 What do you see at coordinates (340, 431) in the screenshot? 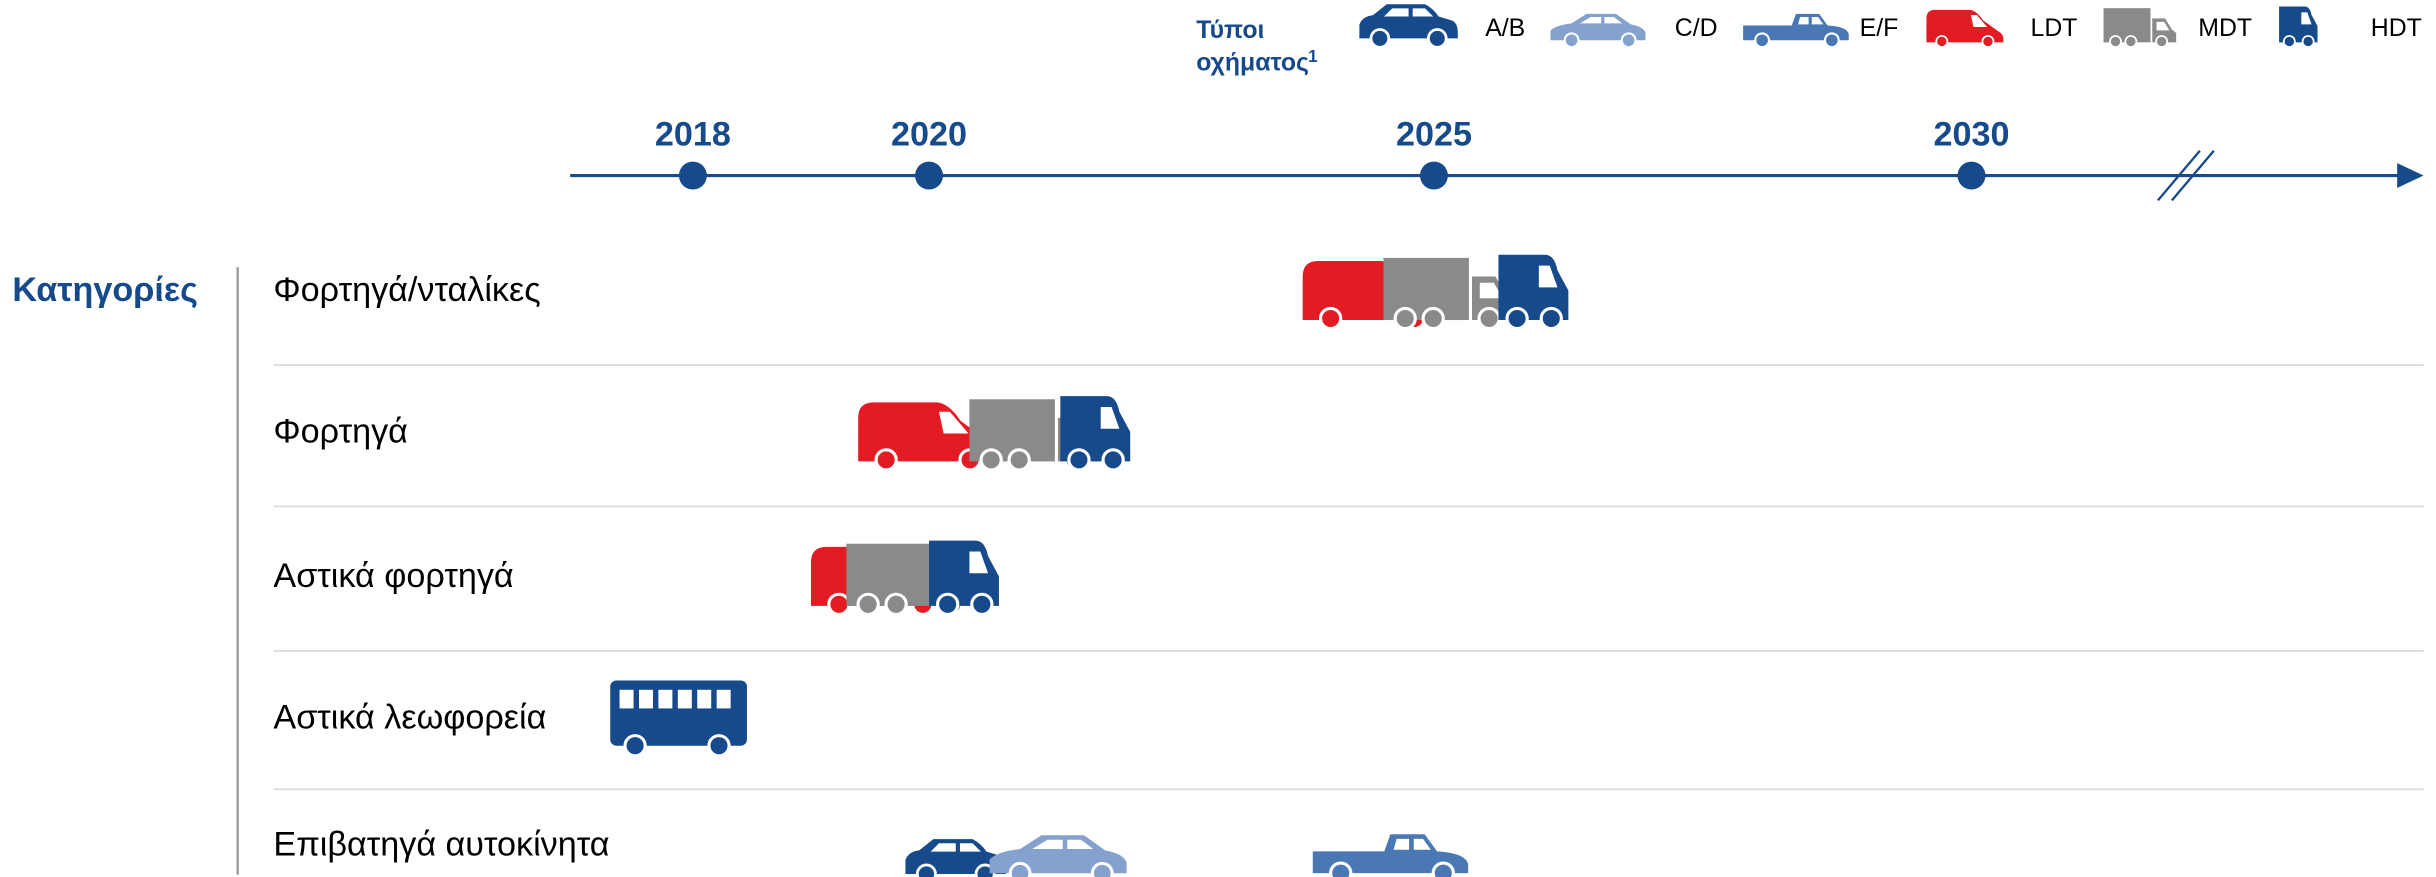
I see `row-label: Φορτηγά` at bounding box center [340, 431].